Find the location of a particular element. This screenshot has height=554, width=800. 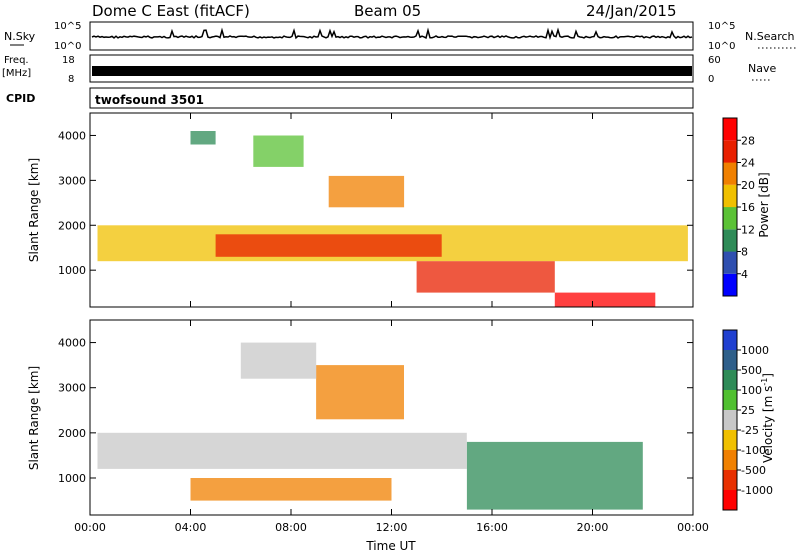

velocity-colorbar-label-sup: -1 is located at coordinates (764, 382).